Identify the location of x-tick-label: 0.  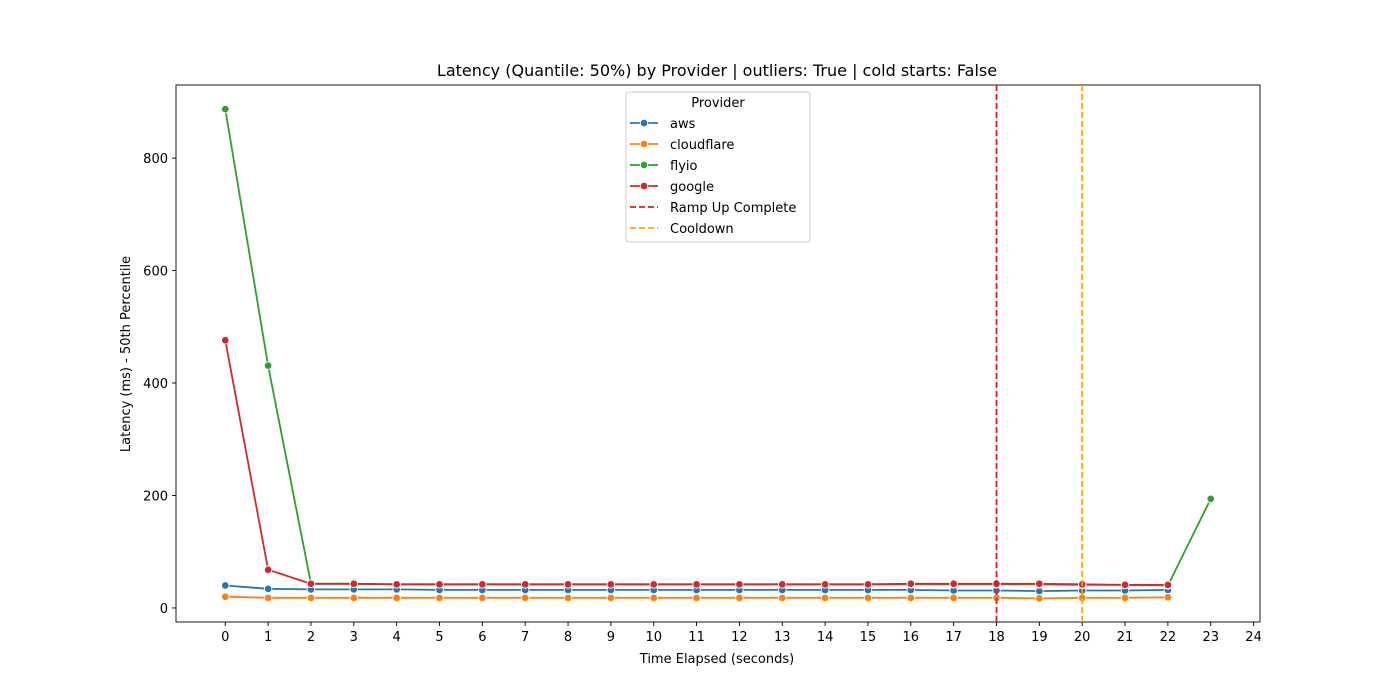
(225, 637).